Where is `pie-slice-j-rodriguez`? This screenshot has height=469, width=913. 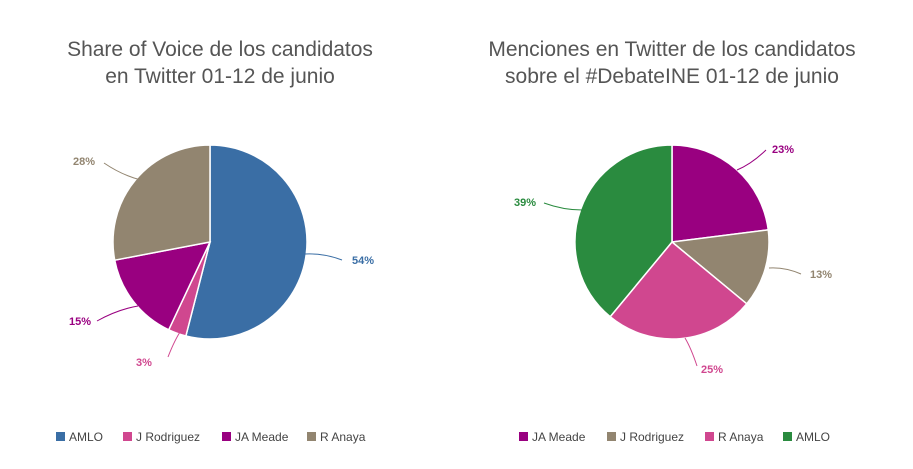 pie-slice-j-rodriguez is located at coordinates (720, 267).